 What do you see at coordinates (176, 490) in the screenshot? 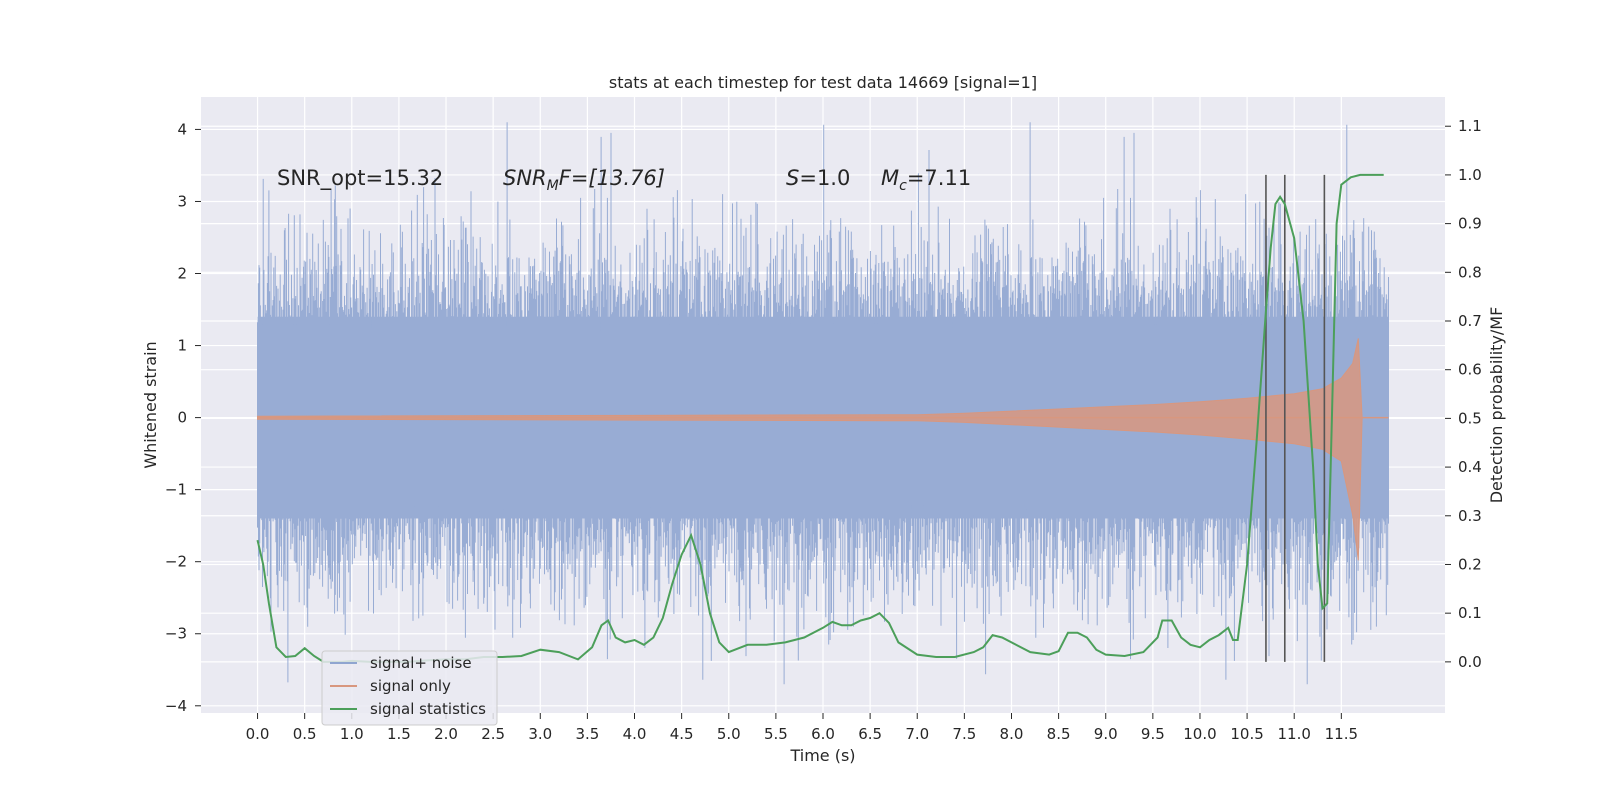
I see `y-tick-label: −1` at bounding box center [176, 490].